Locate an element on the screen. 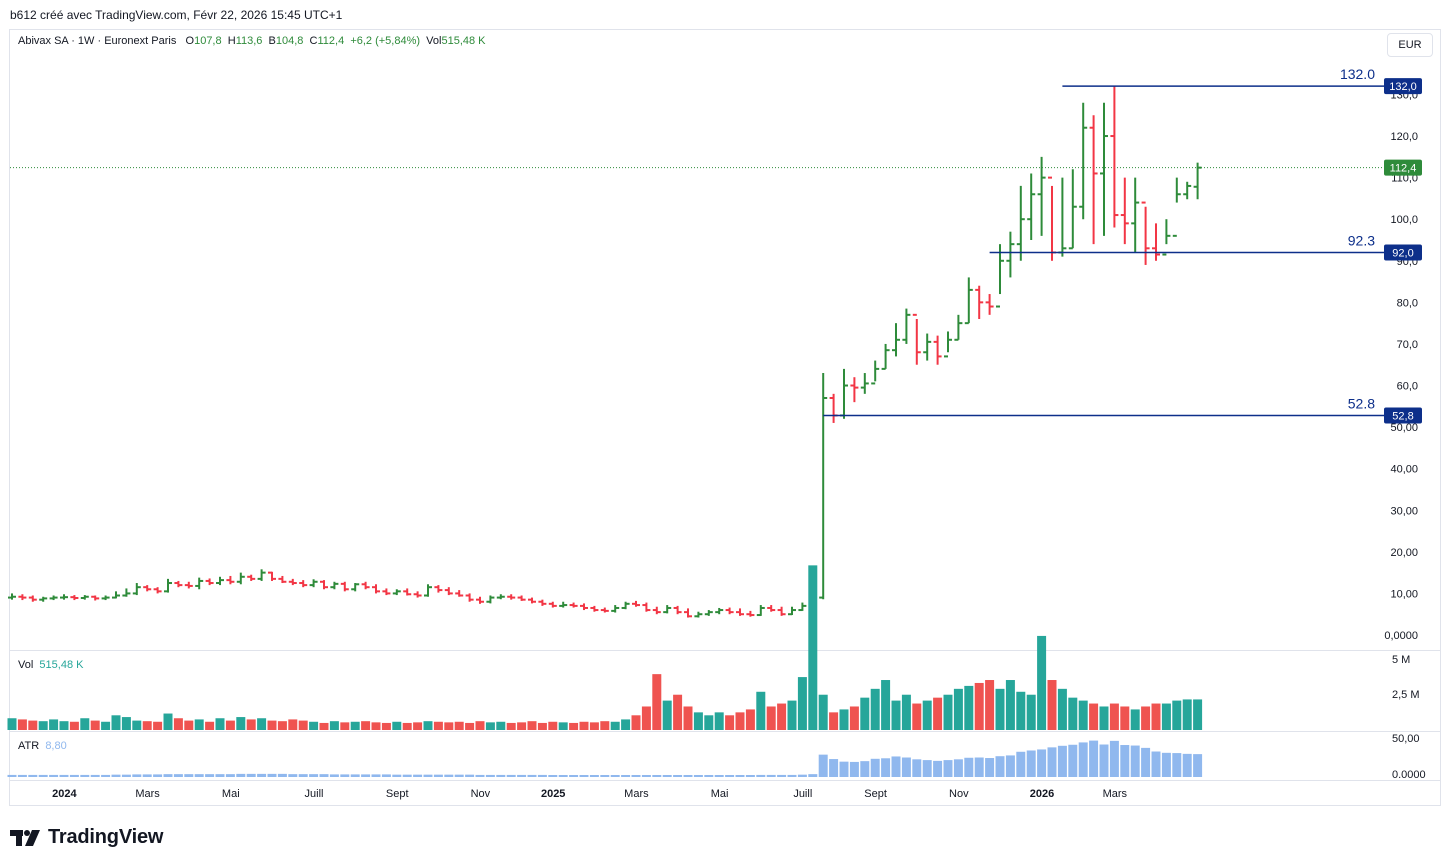 The height and width of the screenshot is (867, 1451). change-value: +6,2 (+5,84%) is located at coordinates (385, 41).